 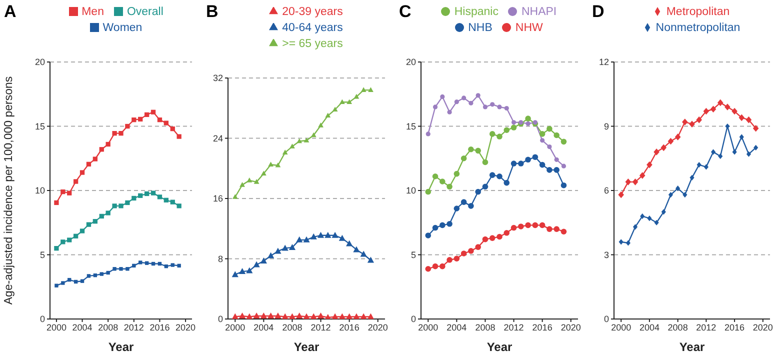 What do you see at coordinates (698, 12) in the screenshot?
I see `legend-label: Metropolitan` at bounding box center [698, 12].